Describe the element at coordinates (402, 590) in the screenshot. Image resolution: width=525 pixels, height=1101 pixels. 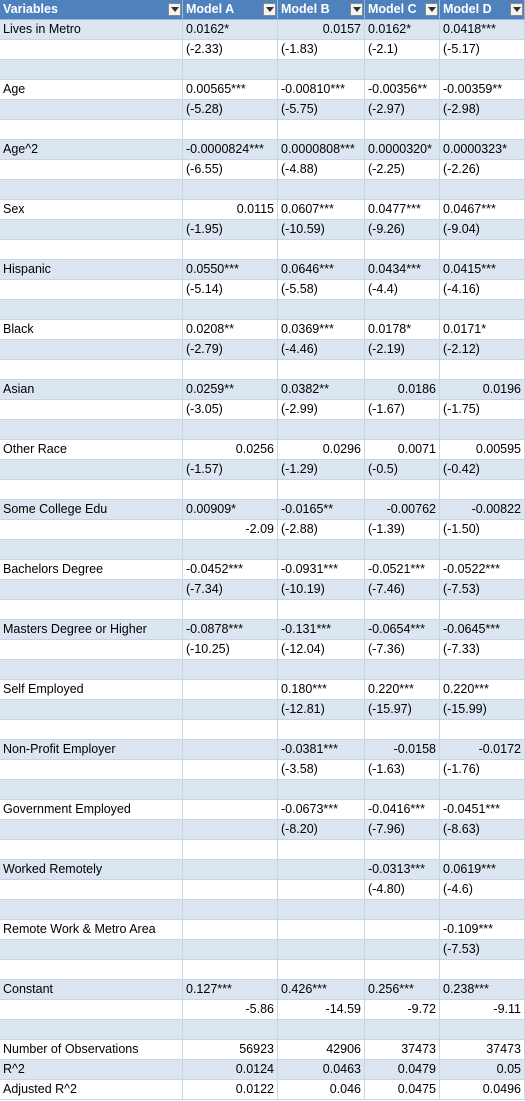
I see `value-cell: (-7.46)` at that location.